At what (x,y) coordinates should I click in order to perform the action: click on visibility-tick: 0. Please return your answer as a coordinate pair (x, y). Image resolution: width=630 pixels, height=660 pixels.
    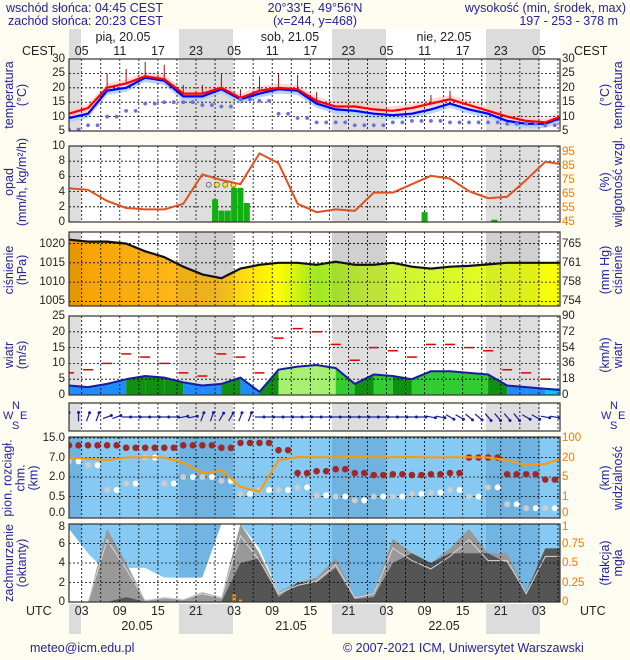
    Looking at the image, I should click on (565, 513).